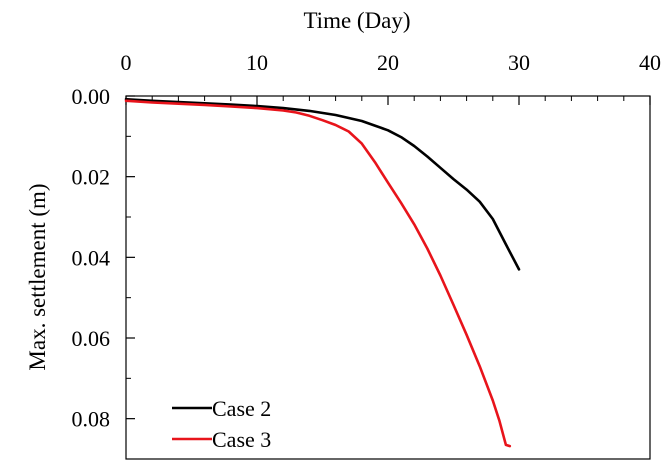 The height and width of the screenshot is (467, 662). I want to click on y-axis-title: Max. settlement (m), so click(37, 276).